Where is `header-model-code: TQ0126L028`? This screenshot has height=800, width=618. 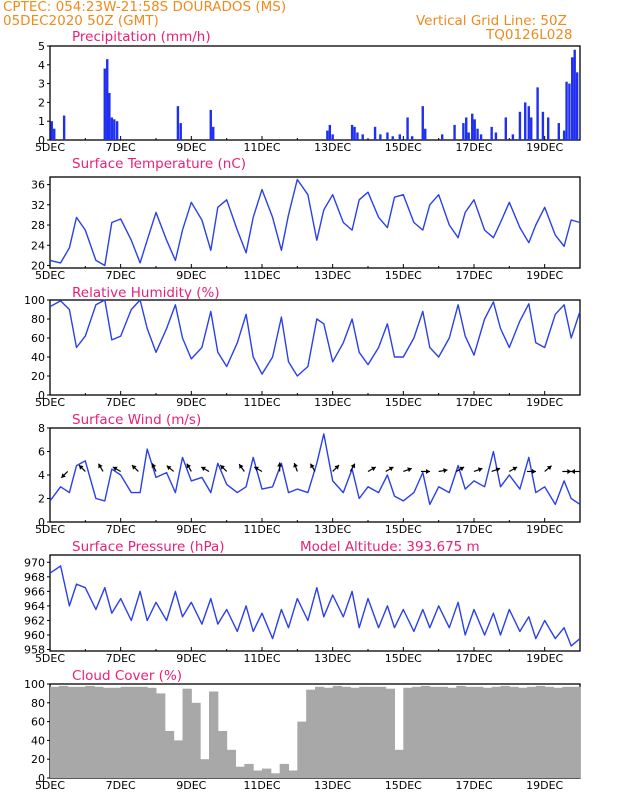 header-model-code: TQ0126L028 is located at coordinates (529, 35).